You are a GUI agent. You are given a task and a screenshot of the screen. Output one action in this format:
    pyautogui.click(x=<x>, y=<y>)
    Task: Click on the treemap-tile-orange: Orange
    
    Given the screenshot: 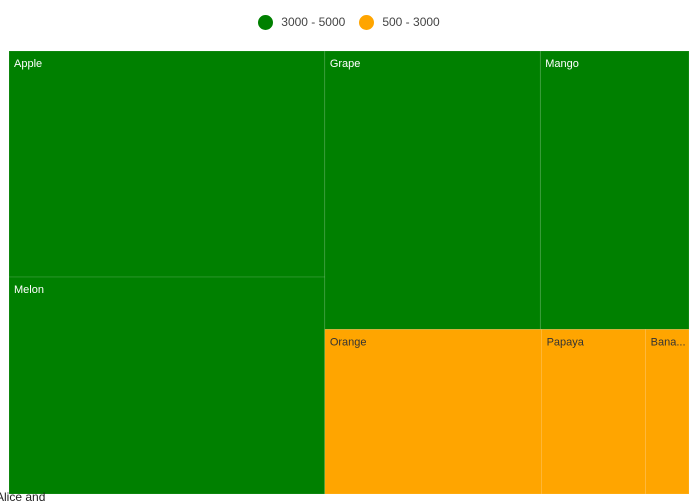 What is the action you would take?
    pyautogui.click(x=433, y=412)
    